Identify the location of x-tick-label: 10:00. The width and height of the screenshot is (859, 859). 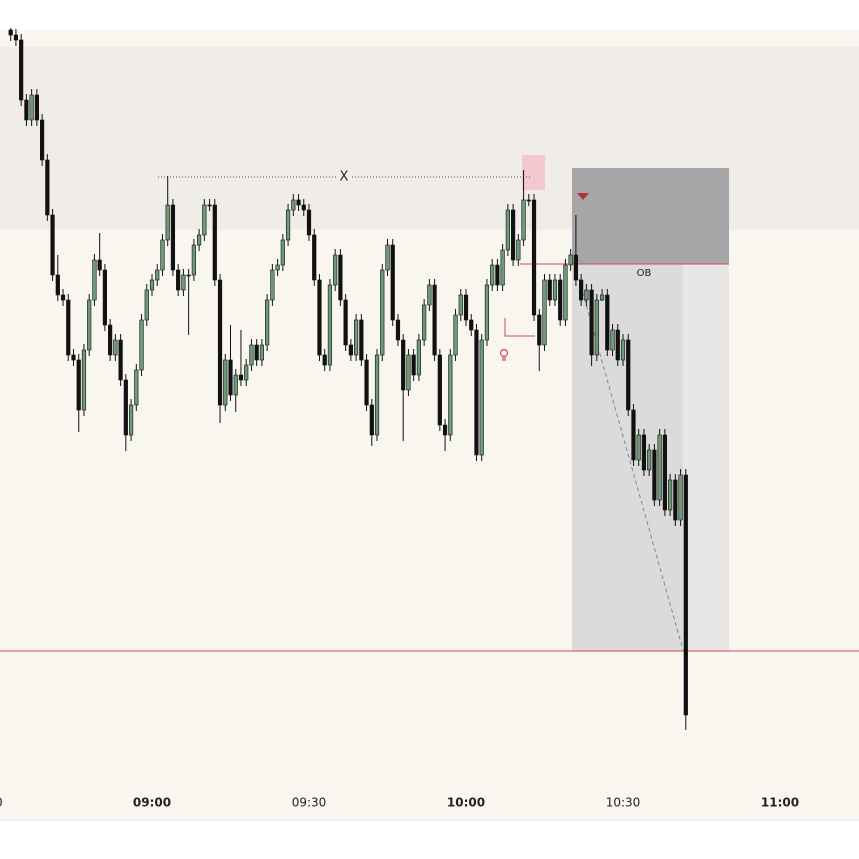
(466, 803).